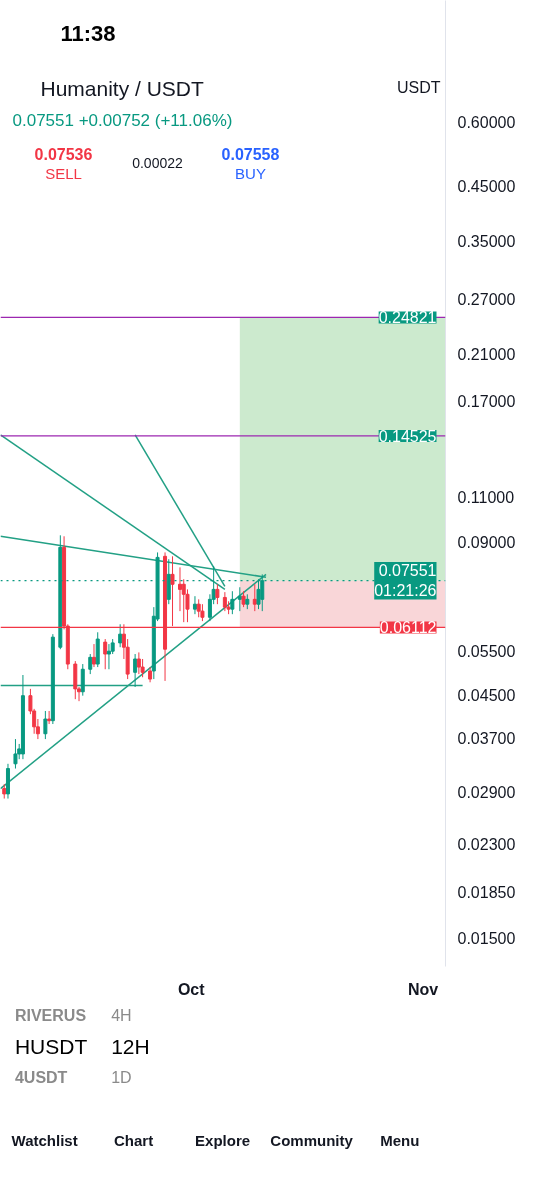 The height and width of the screenshot is (1200, 555). Describe the element at coordinates (134, 1140) in the screenshot. I see `text: Chart` at that location.